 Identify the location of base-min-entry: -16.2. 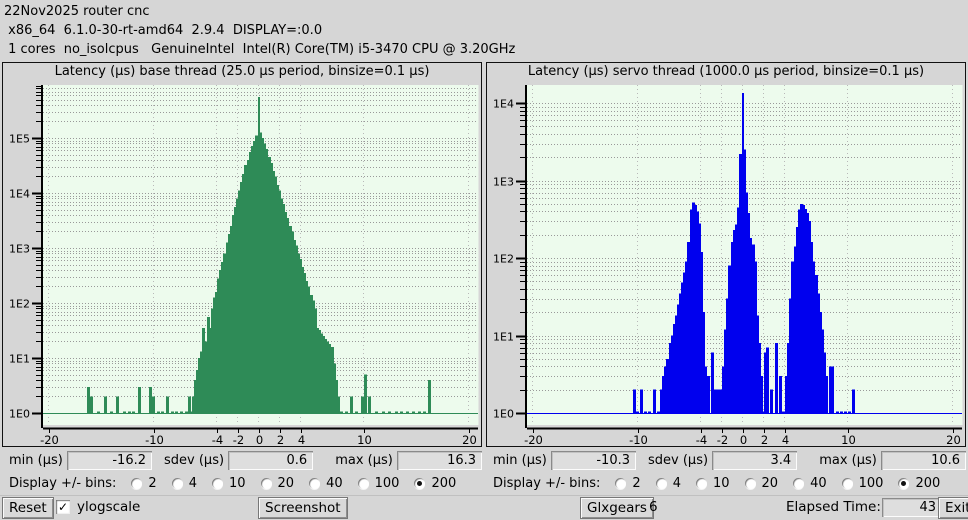
(109, 460).